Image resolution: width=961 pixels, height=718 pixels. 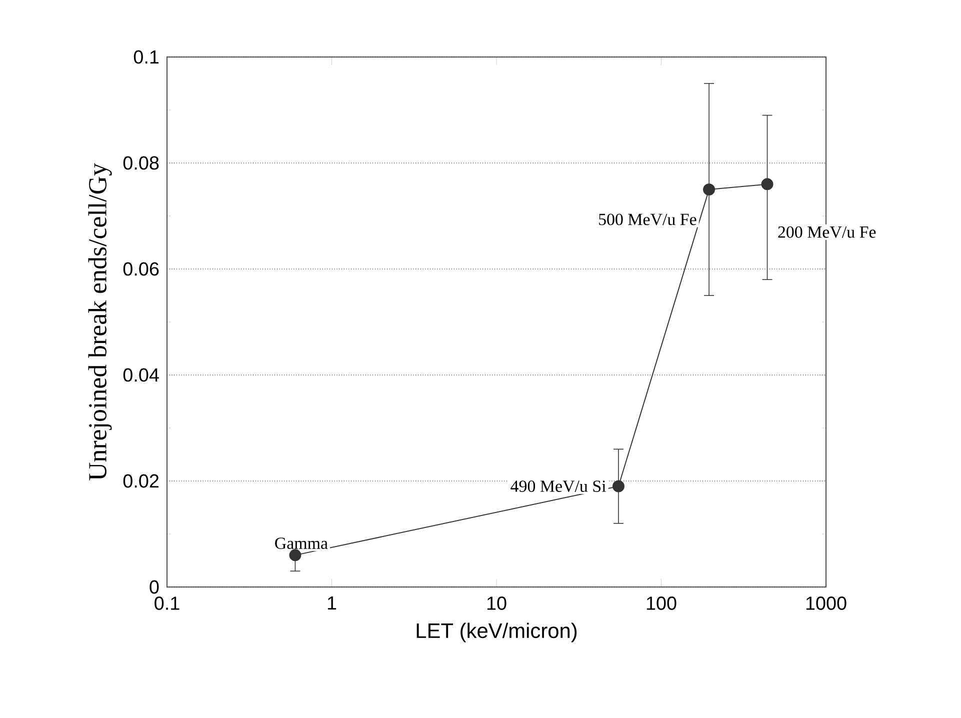 I want to click on x-tick-label: 1, so click(x=332, y=603).